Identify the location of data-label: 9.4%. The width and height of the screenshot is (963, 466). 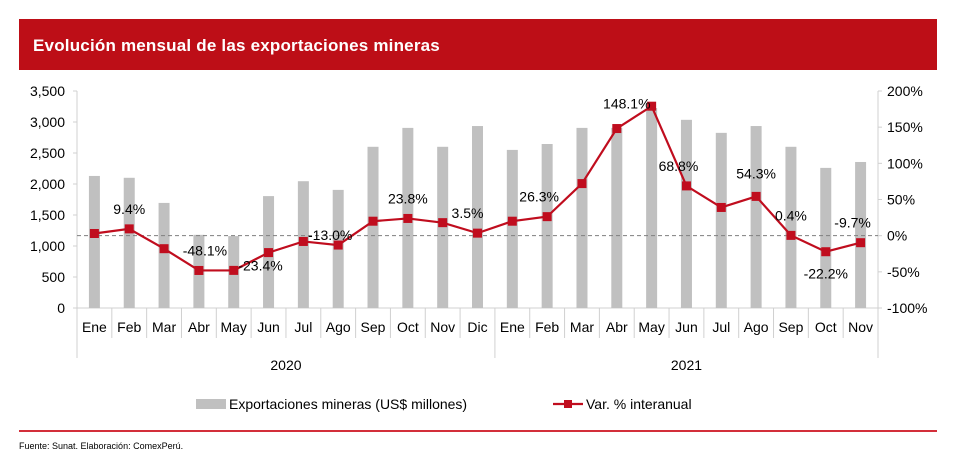
(129, 209).